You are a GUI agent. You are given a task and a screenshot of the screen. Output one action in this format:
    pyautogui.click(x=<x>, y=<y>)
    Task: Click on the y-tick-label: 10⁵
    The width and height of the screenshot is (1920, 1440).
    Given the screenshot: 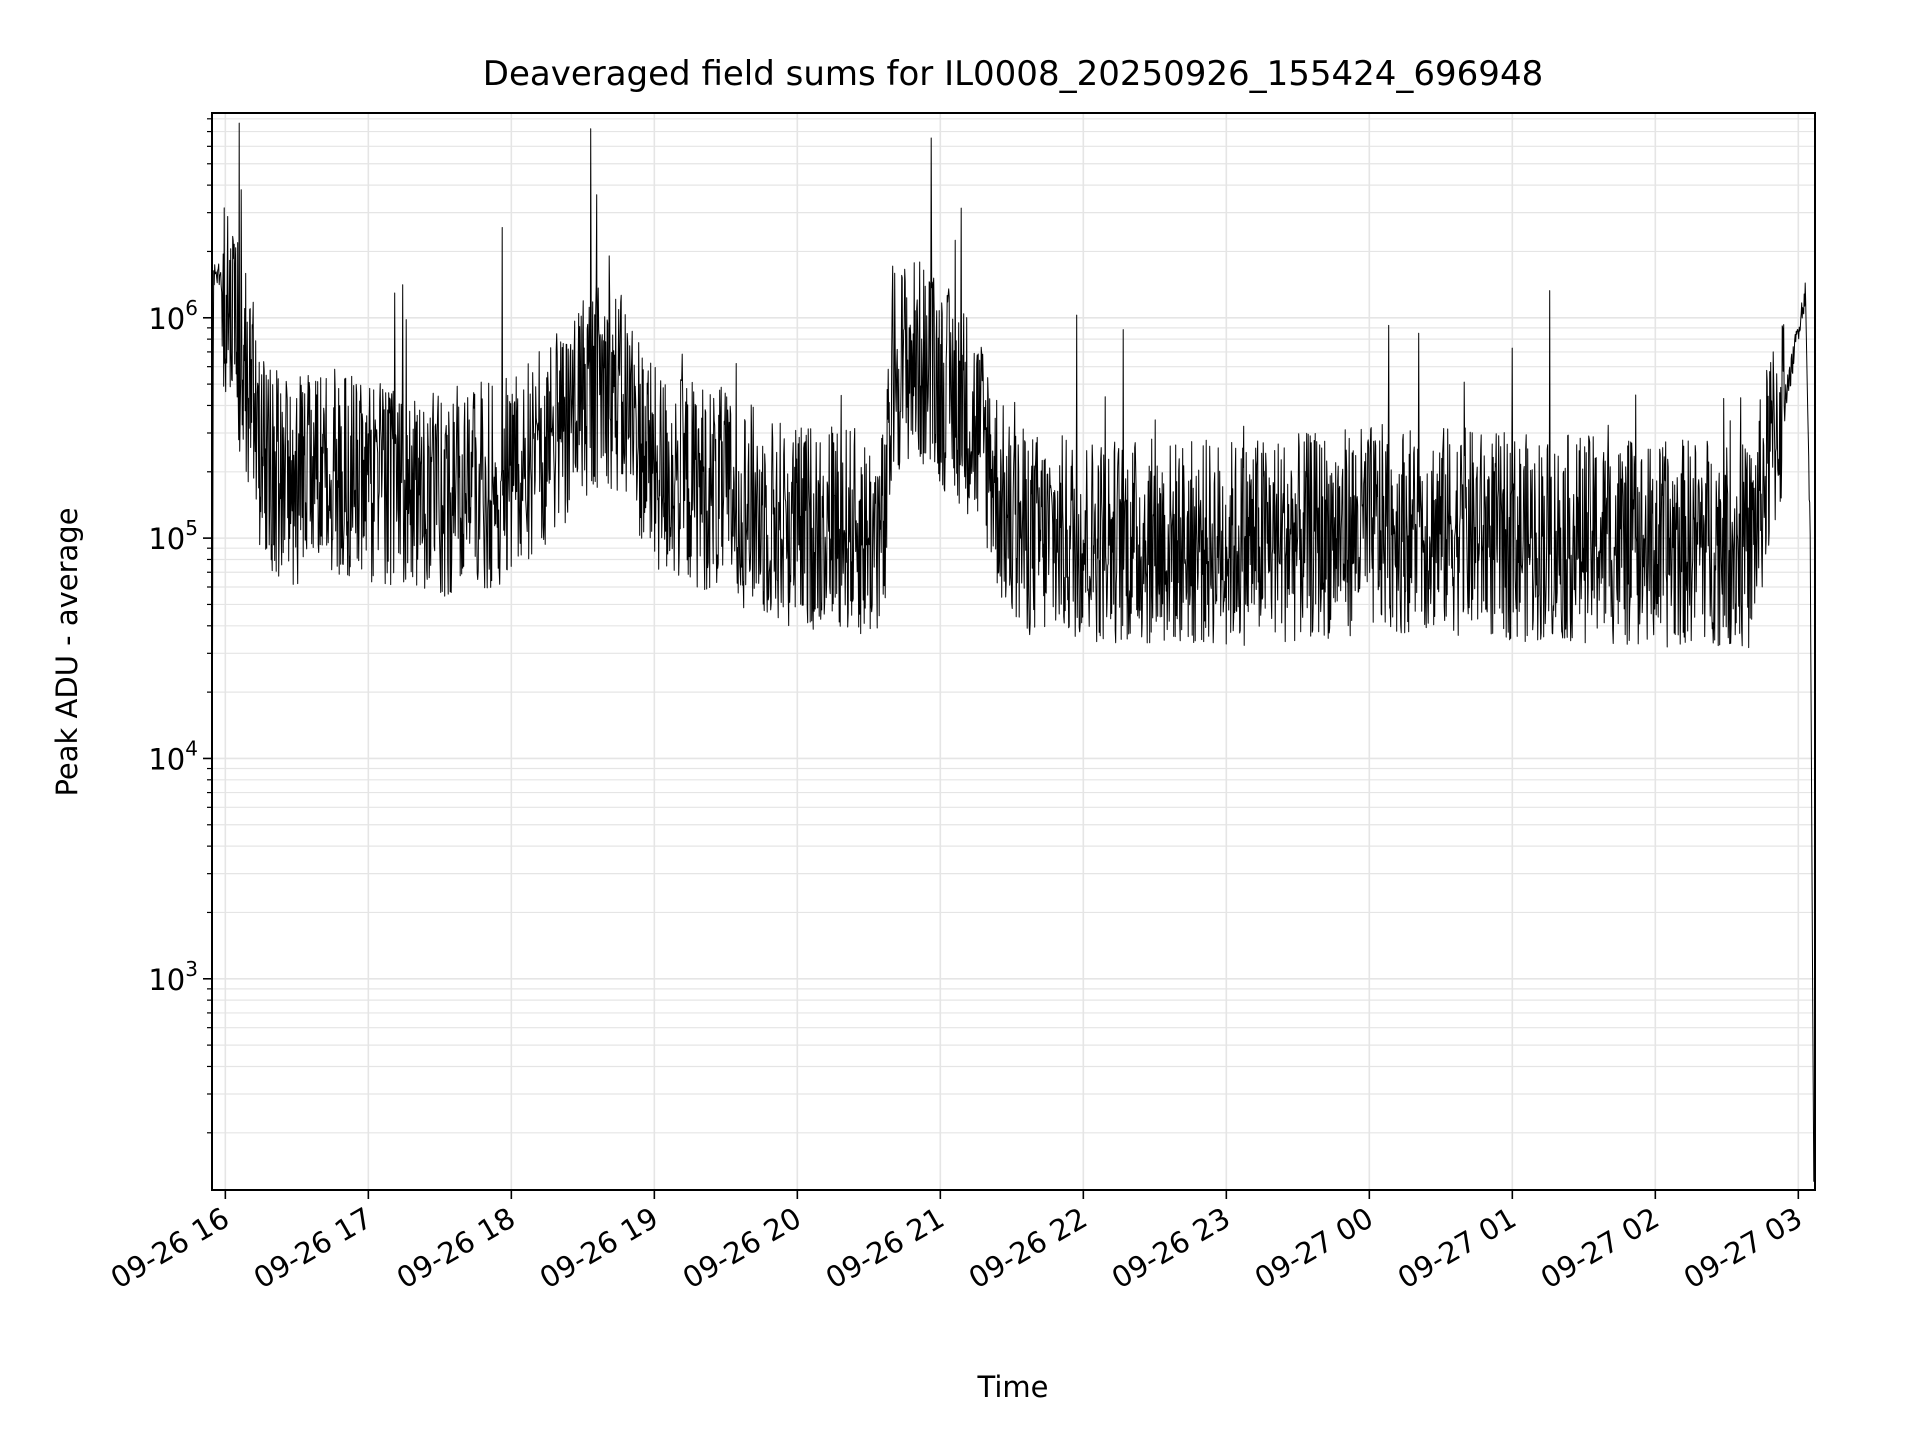 What is the action you would take?
    pyautogui.click(x=173, y=536)
    